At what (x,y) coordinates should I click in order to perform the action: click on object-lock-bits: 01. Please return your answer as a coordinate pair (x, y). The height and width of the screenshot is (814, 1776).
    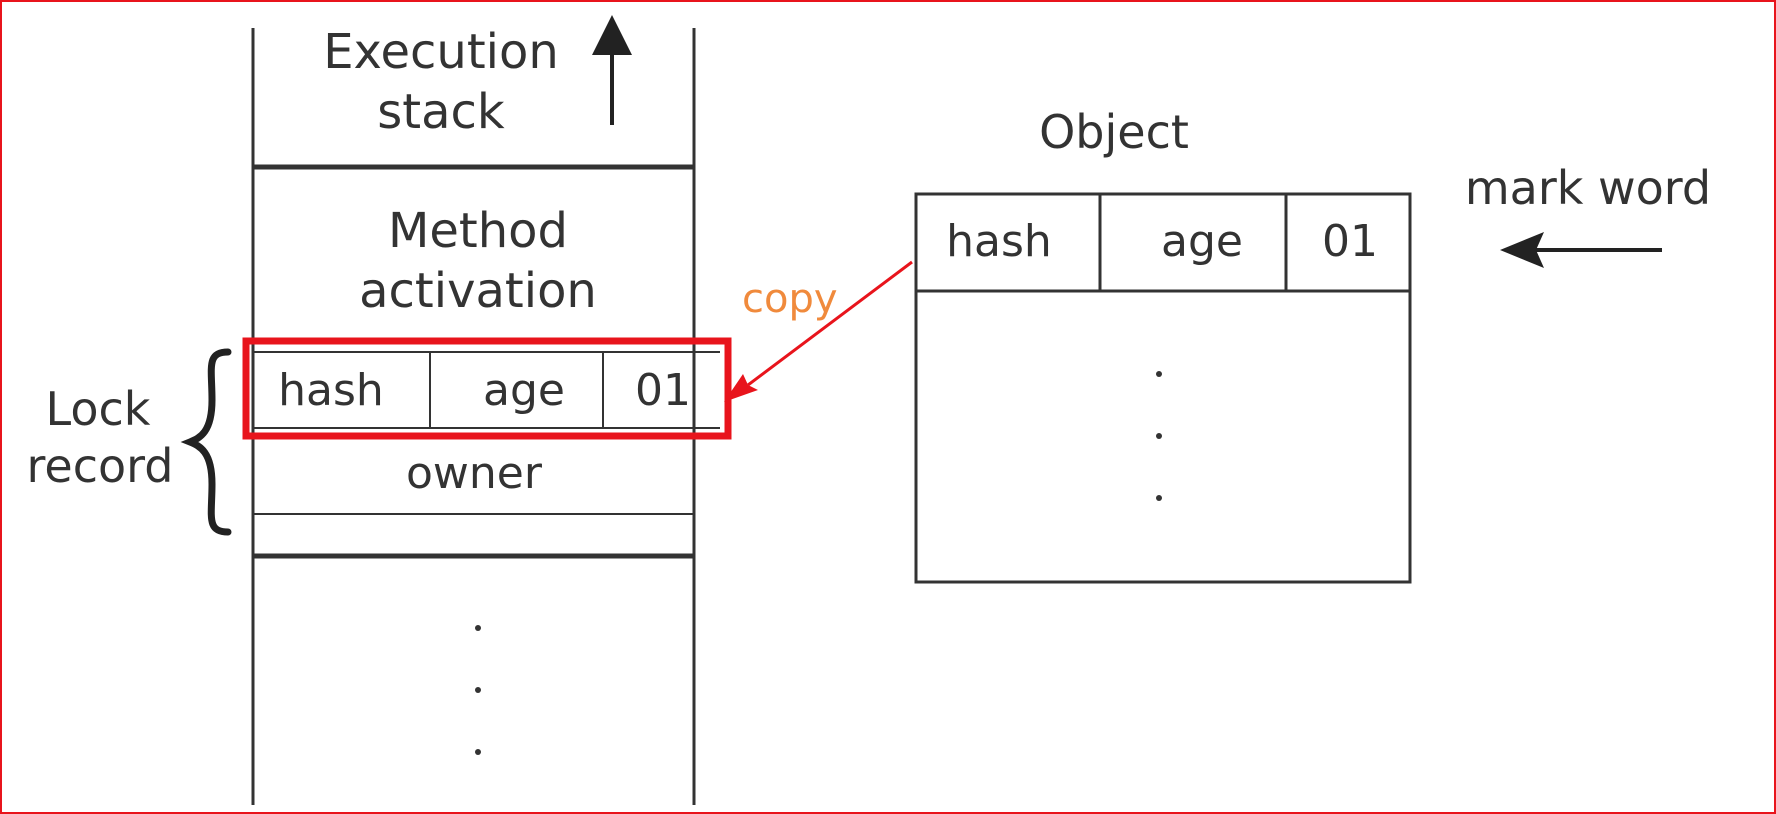
    Looking at the image, I should click on (1350, 241).